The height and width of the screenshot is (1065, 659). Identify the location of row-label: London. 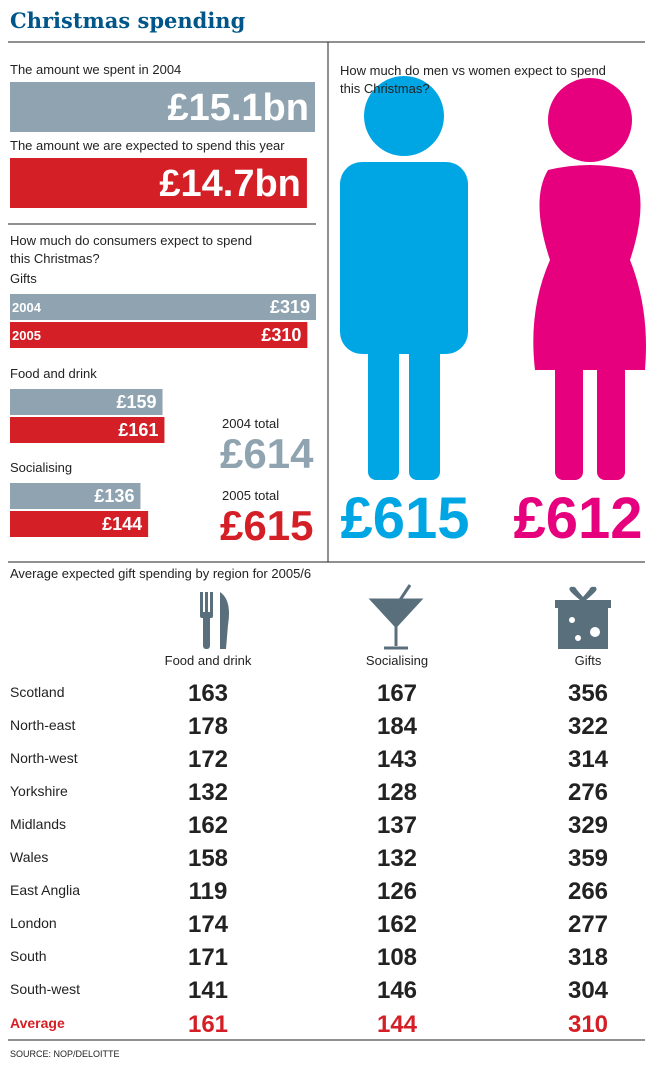
(33, 923).